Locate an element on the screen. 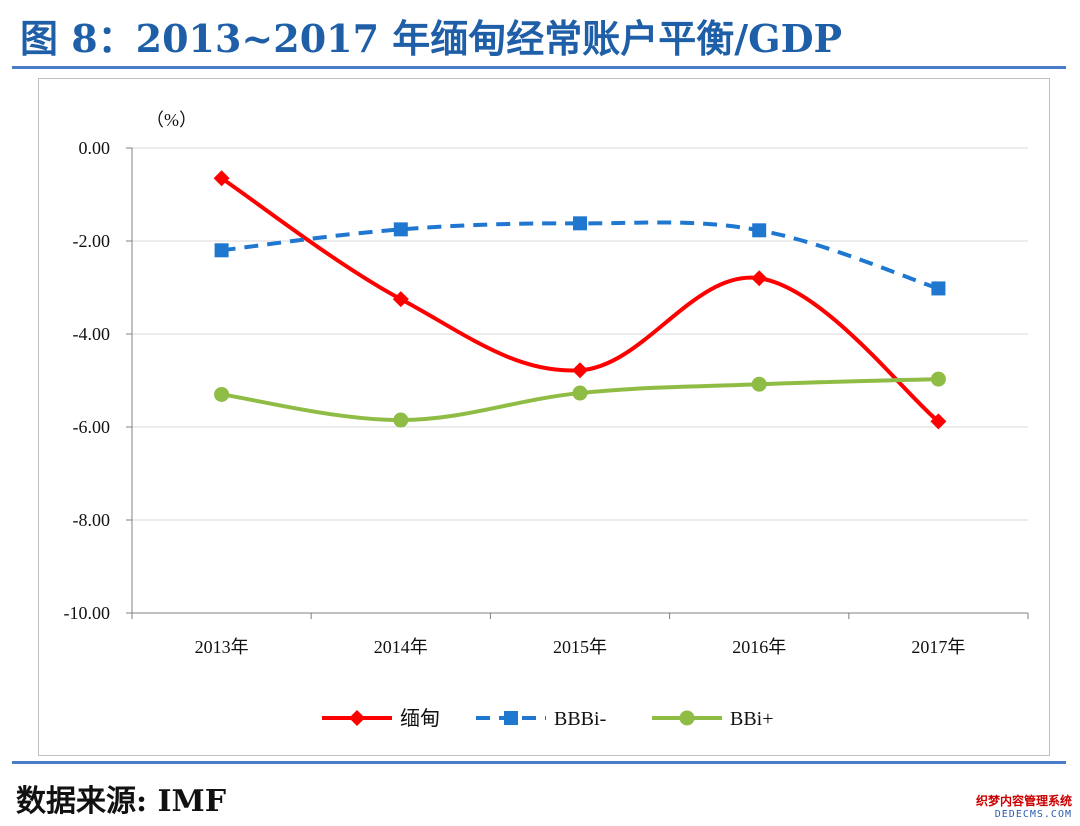  x-tick-label: 2013年 is located at coordinates (222, 647).